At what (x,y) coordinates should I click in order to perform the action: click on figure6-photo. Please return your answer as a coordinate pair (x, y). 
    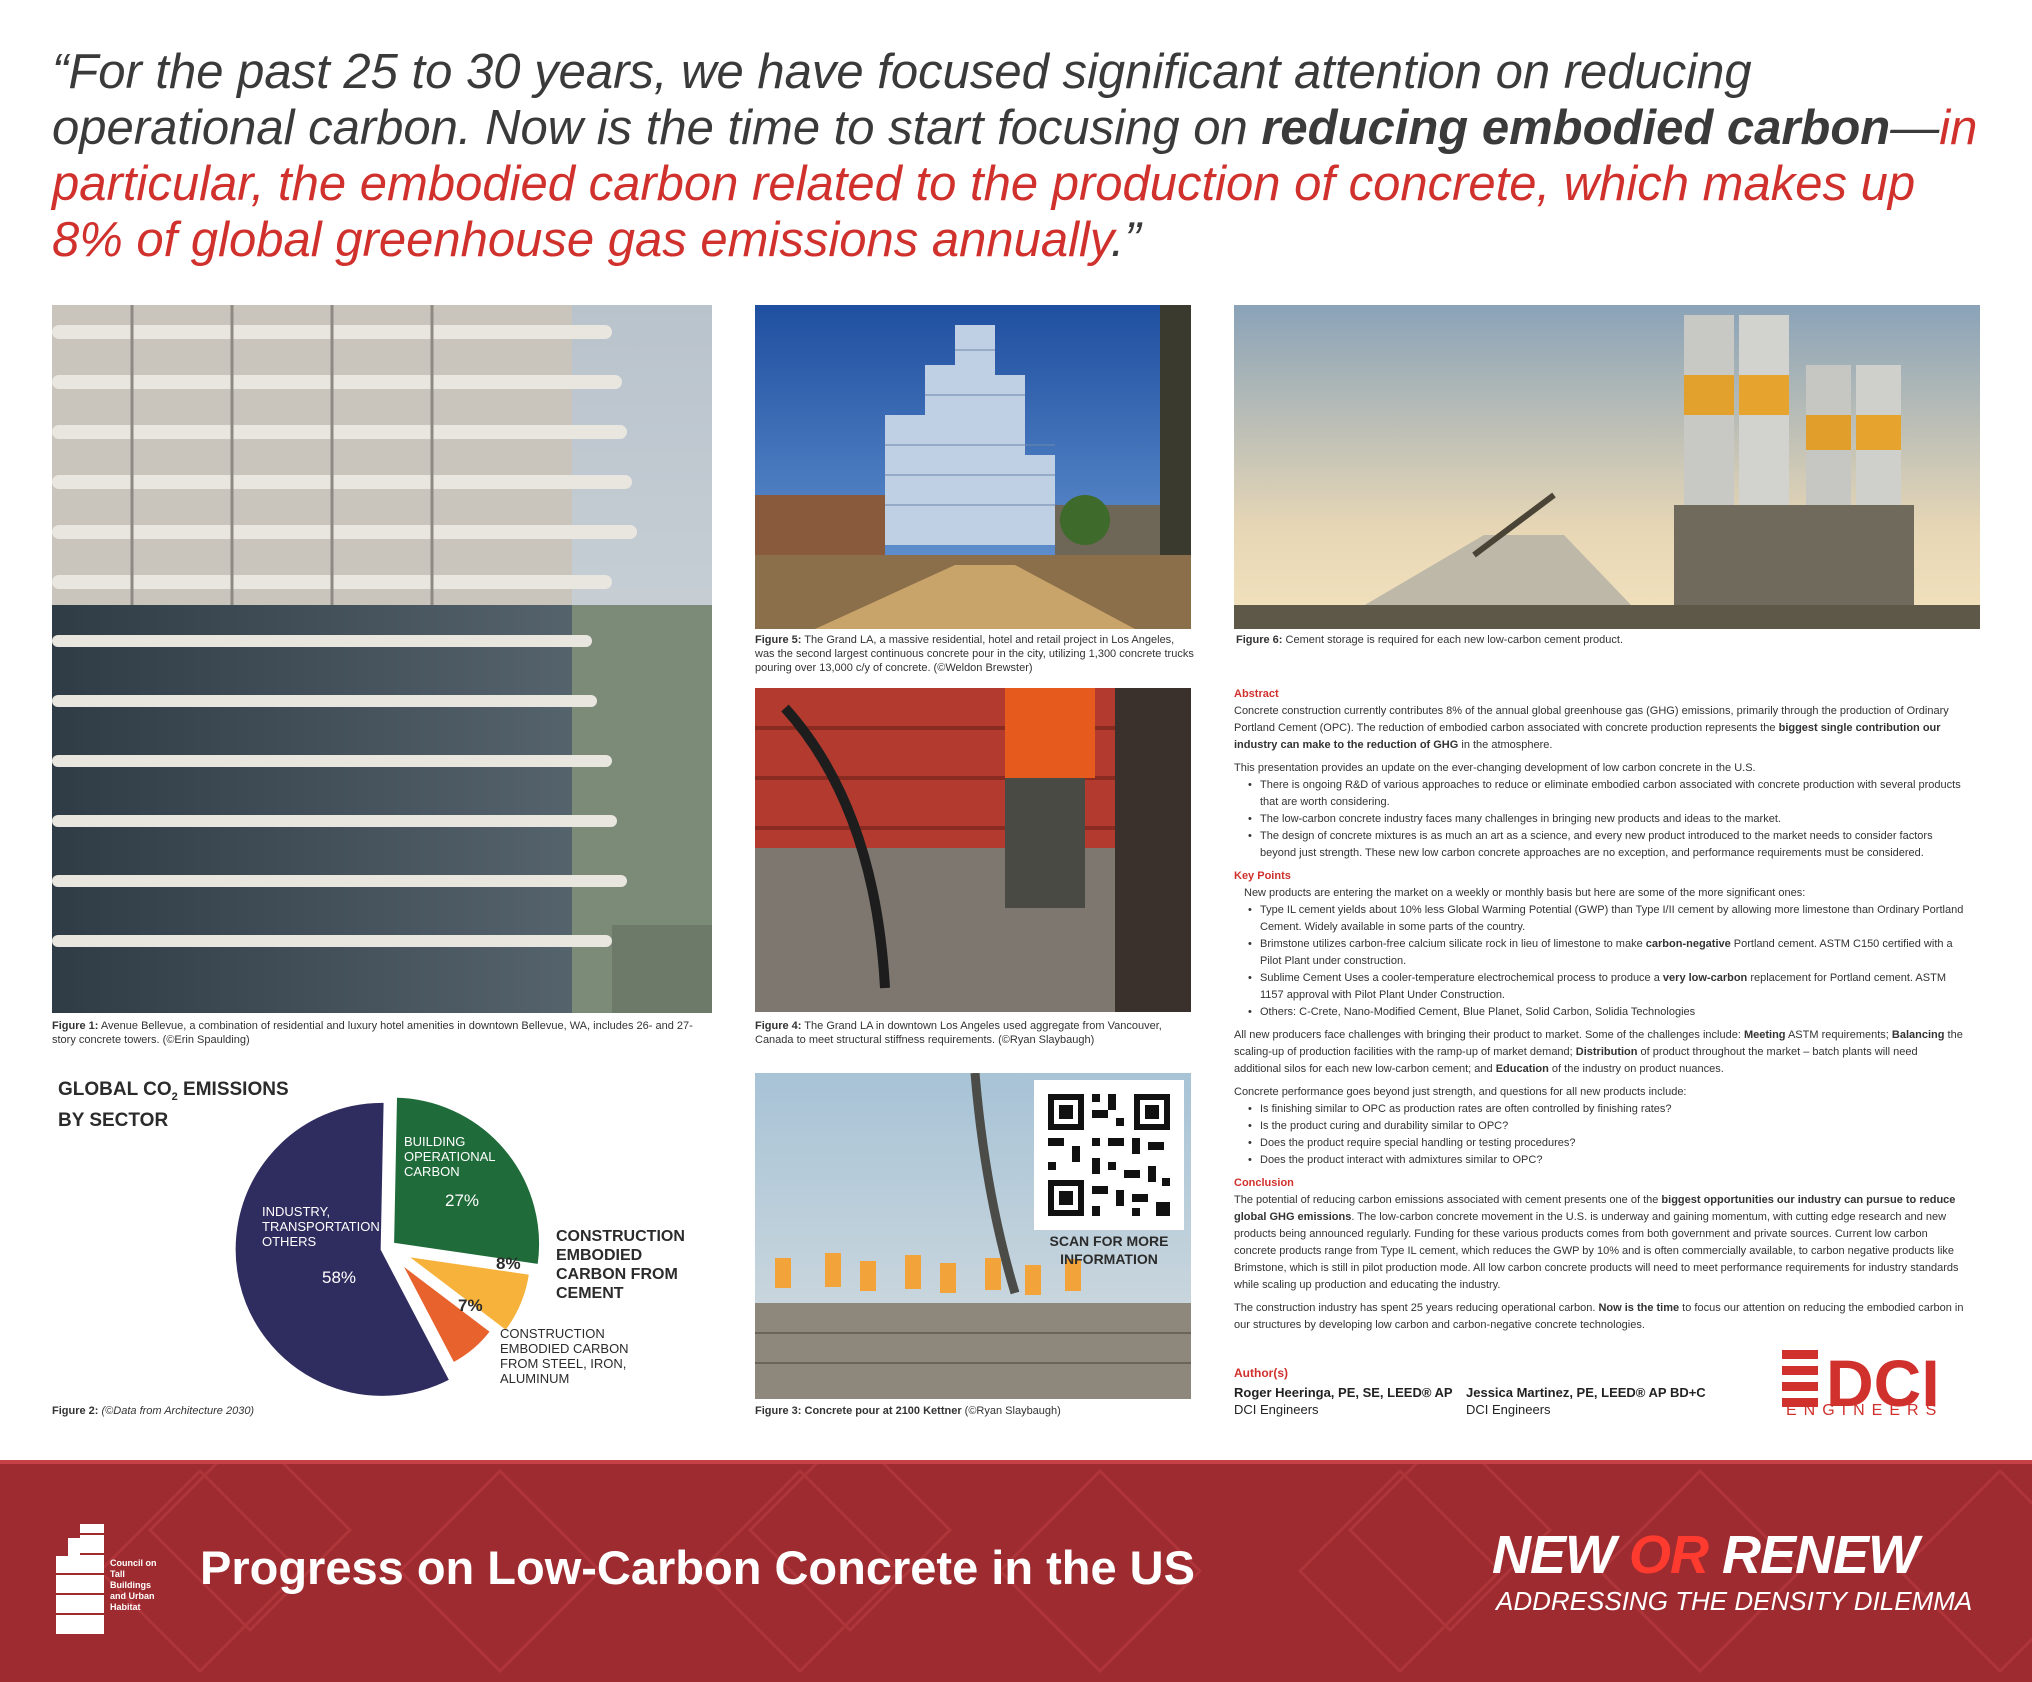
    Looking at the image, I should click on (1607, 467).